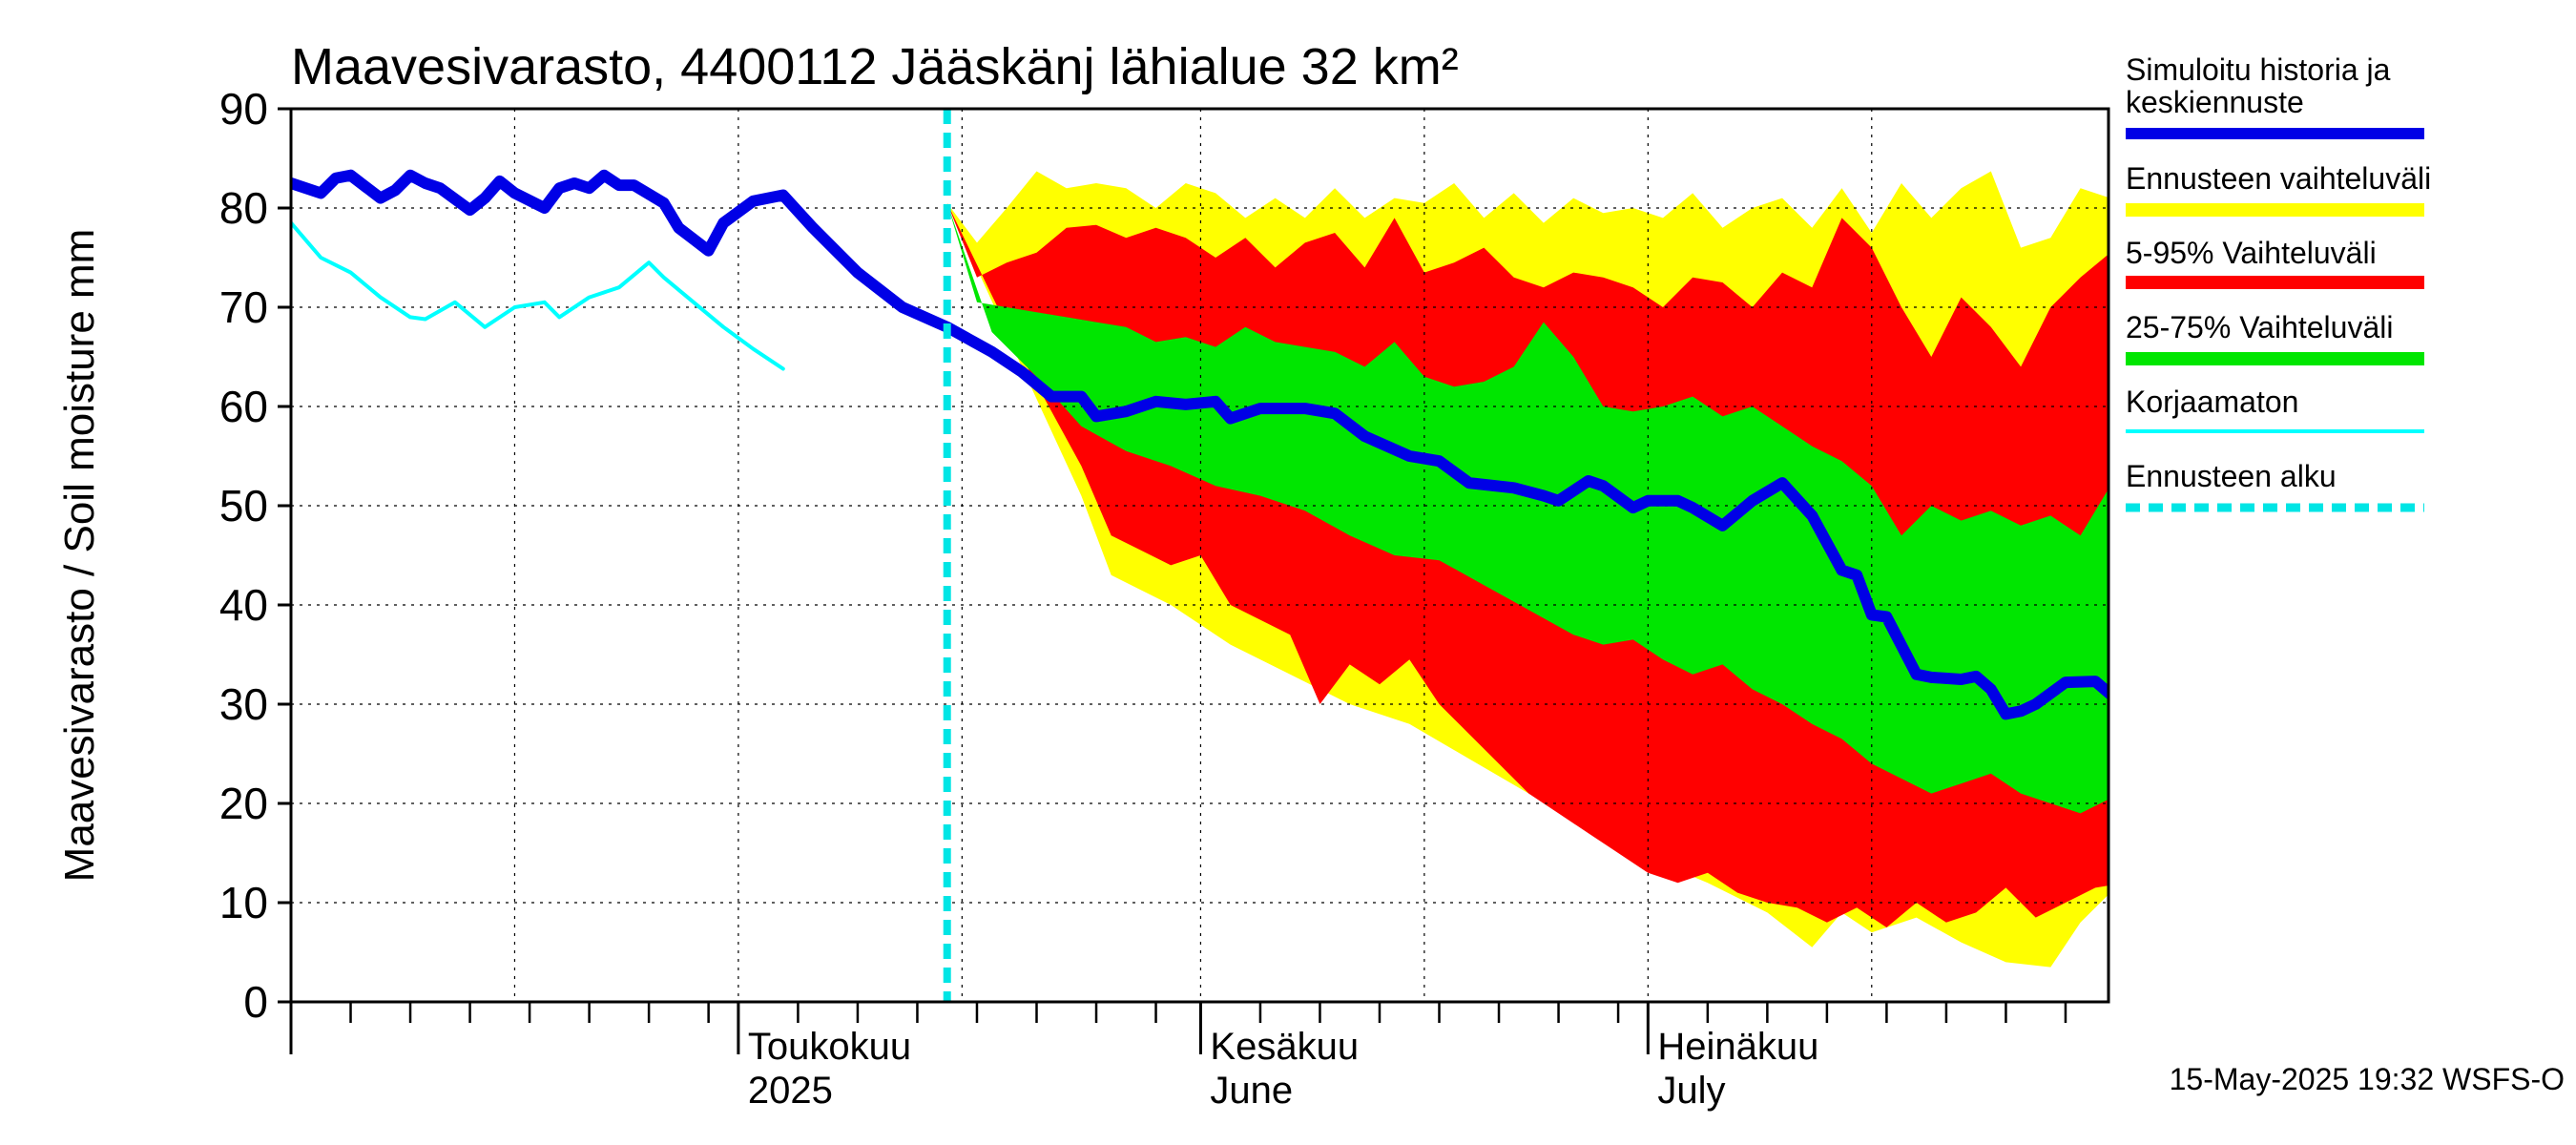  What do you see at coordinates (538, 296) in the screenshot?
I see `series-line-uncorrected` at bounding box center [538, 296].